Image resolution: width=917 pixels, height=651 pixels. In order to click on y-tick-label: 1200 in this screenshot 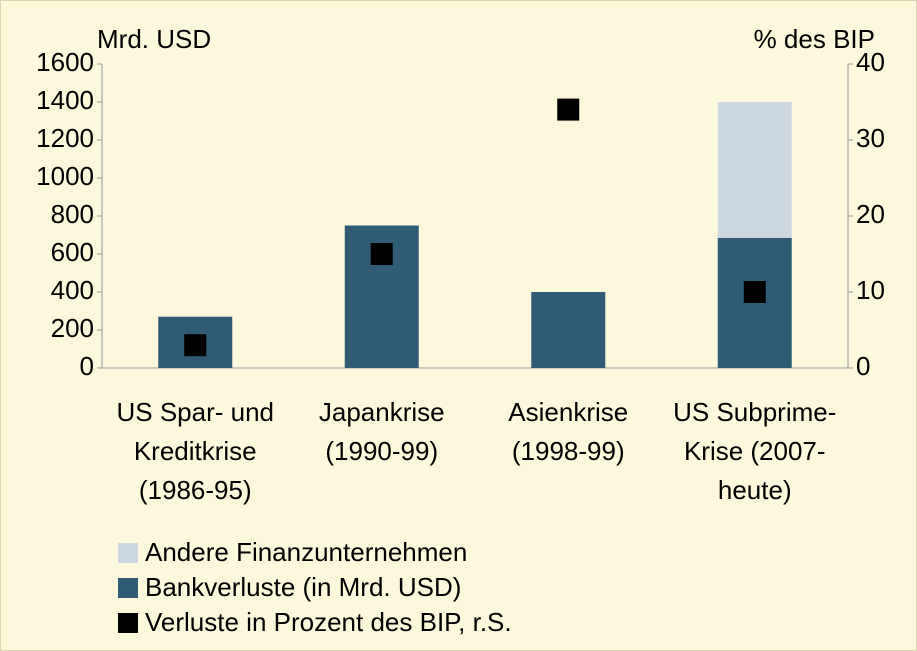, I will do `click(65, 138)`.